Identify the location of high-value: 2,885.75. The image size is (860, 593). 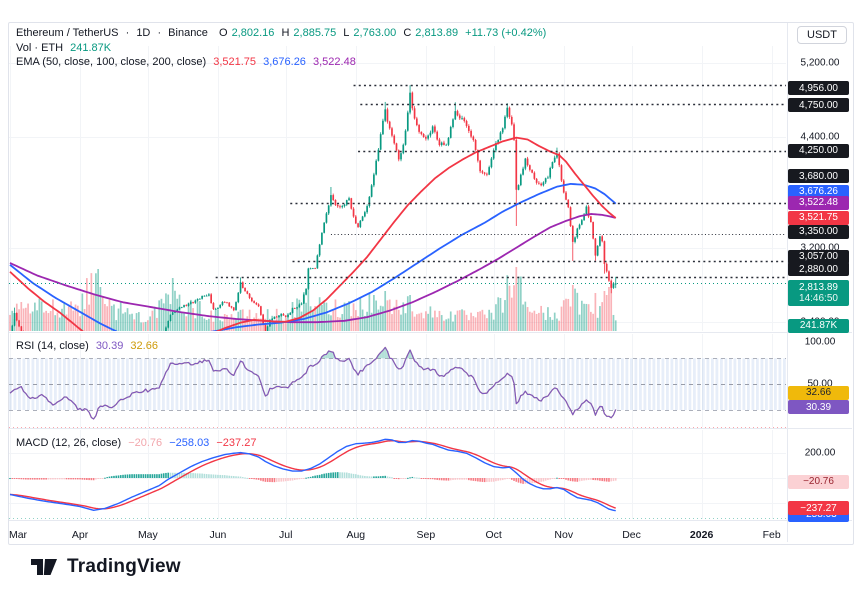
(315, 33).